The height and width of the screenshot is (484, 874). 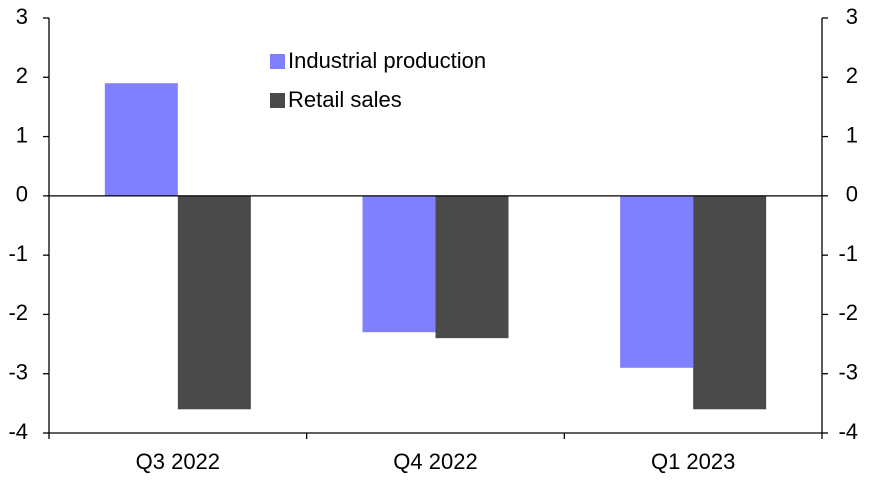 What do you see at coordinates (848, 431) in the screenshot?
I see `y2-tick-label: -4` at bounding box center [848, 431].